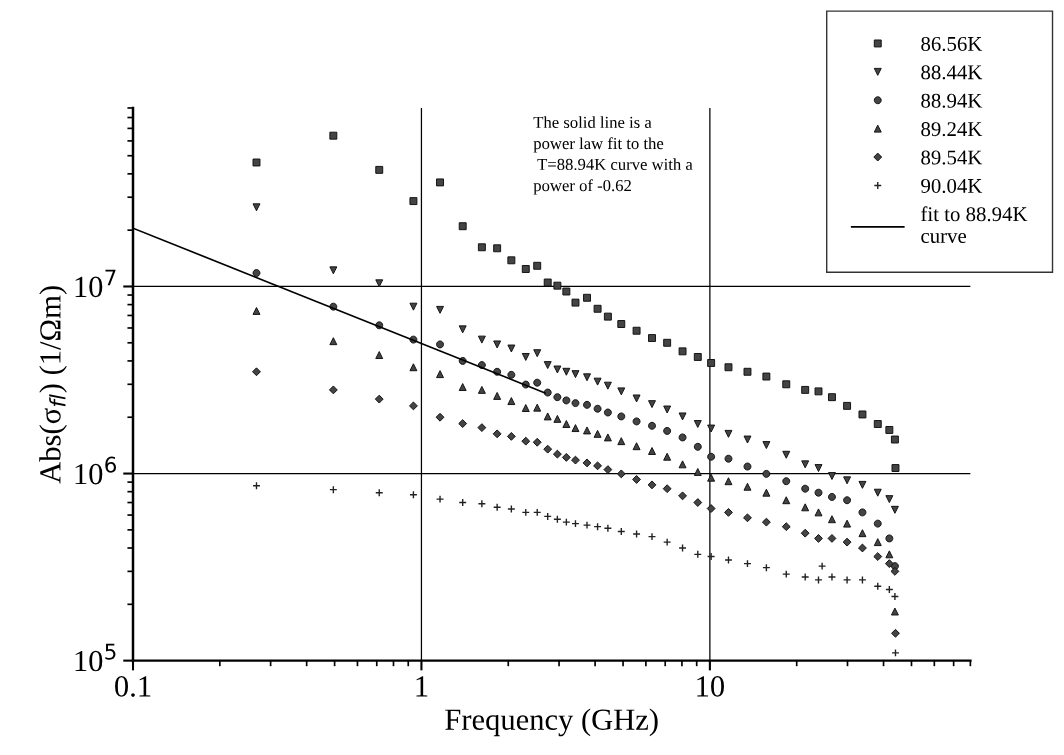 Image resolution: width=1064 pixels, height=755 pixels. I want to click on x-tick-label: 0.1, so click(133, 686).